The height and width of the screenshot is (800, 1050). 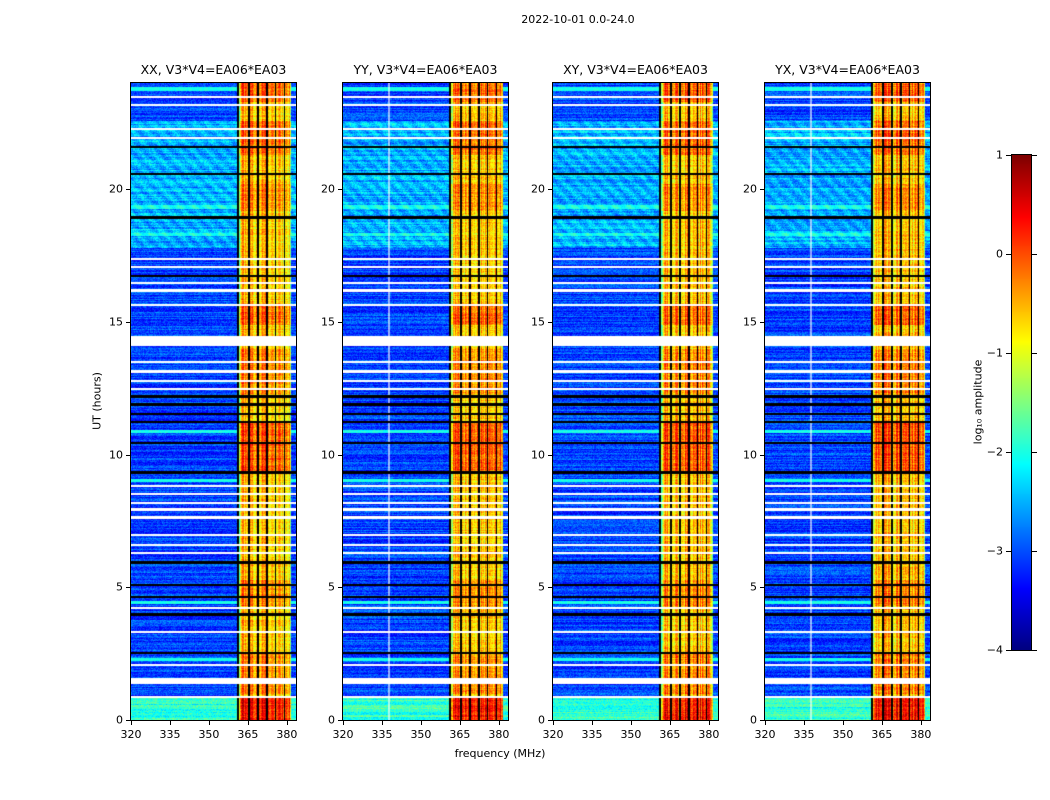 I want to click on spectrogram-canvas-xx, so click(x=213, y=401).